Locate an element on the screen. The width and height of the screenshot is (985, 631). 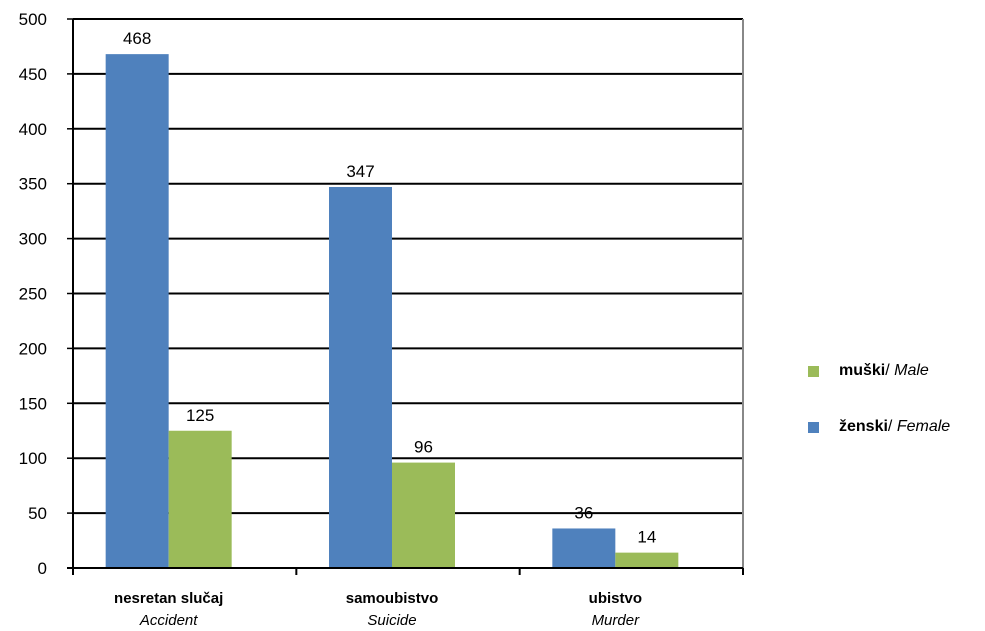
legend-item-male: muški/ Male is located at coordinates (879, 371).